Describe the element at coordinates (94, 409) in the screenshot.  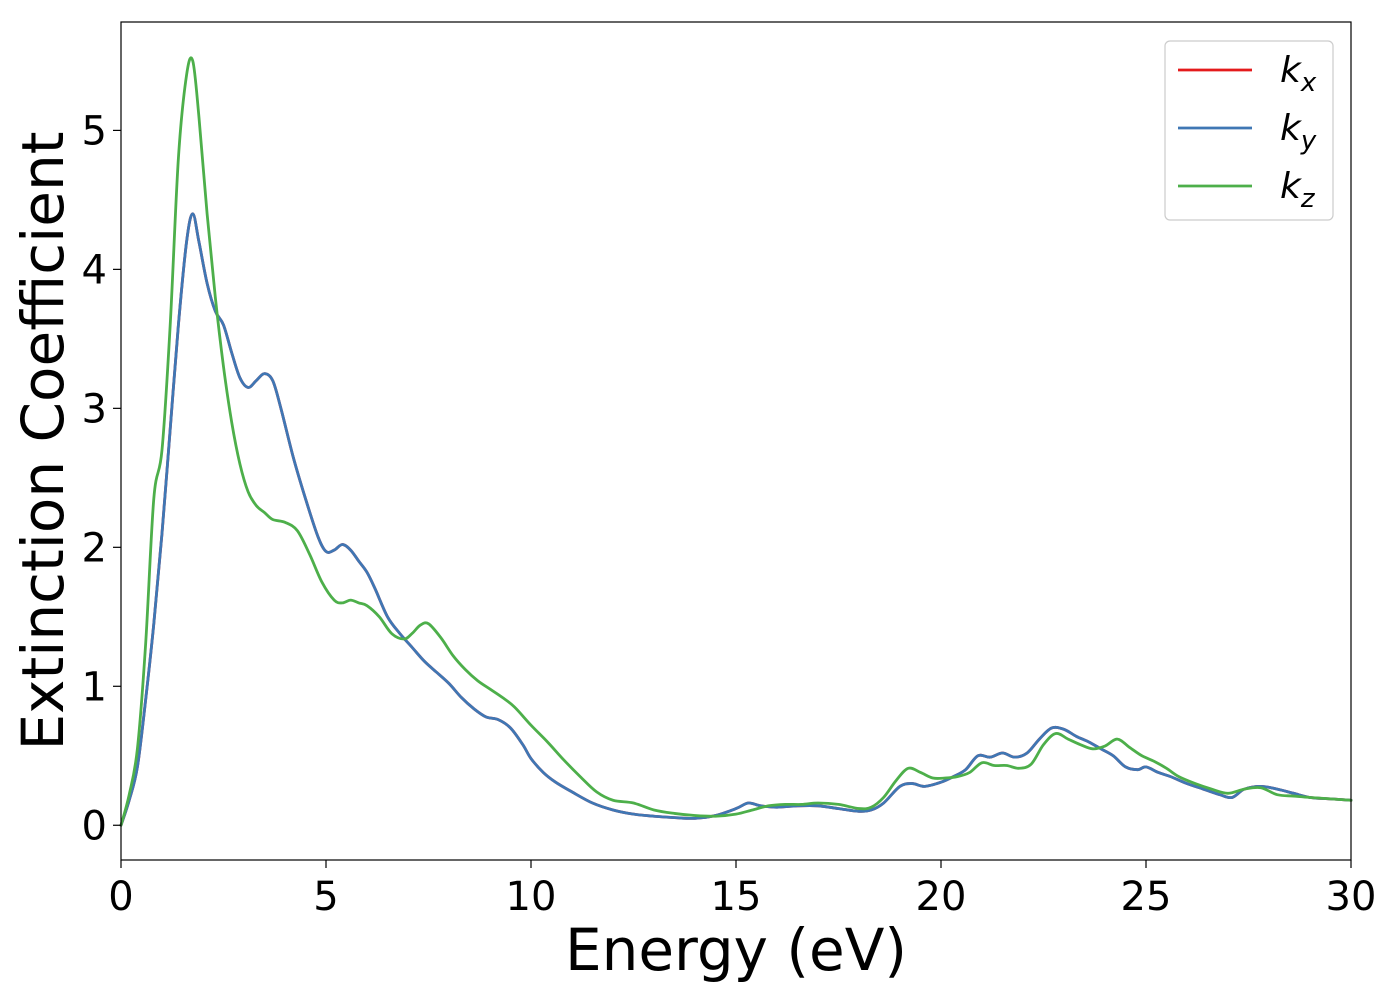
I see `y-tick-label: 3` at that location.